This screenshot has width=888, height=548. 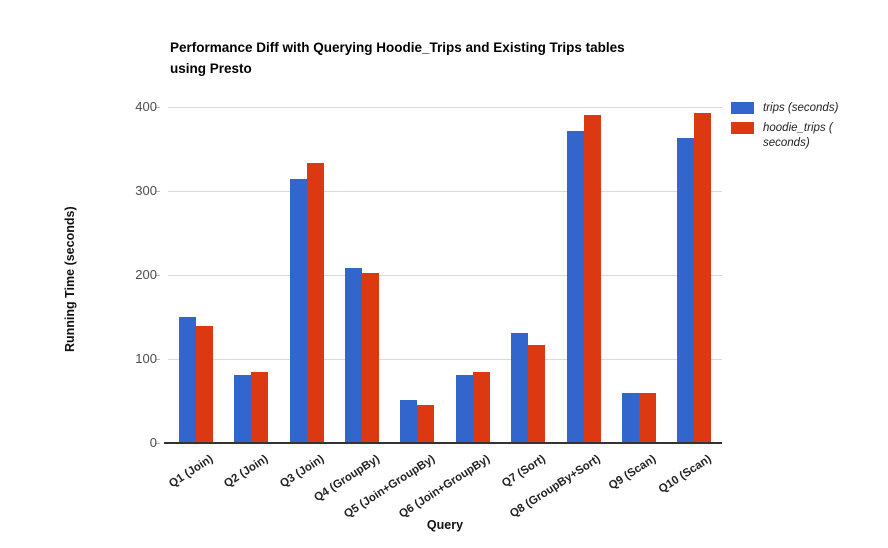 What do you see at coordinates (146, 274) in the screenshot?
I see `y-tick-label-200: 200` at bounding box center [146, 274].